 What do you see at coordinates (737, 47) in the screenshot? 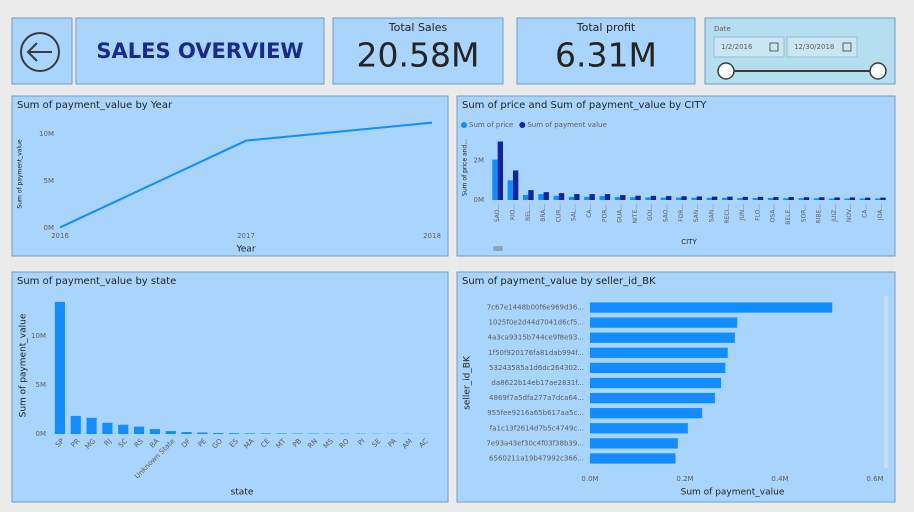
I see `start-date: 1/2/2016` at bounding box center [737, 47].